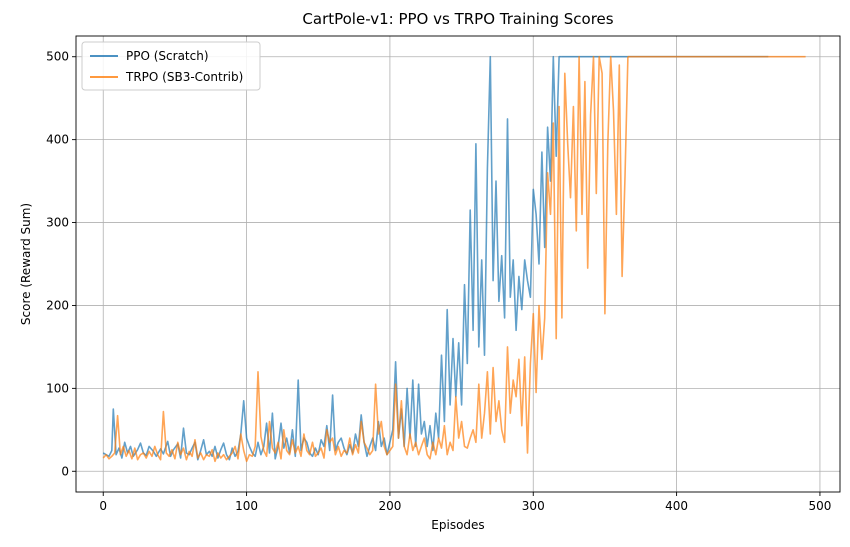 The height and width of the screenshot is (547, 850). Describe the element at coordinates (57, 305) in the screenshot. I see `y-tick-label: 200` at that location.